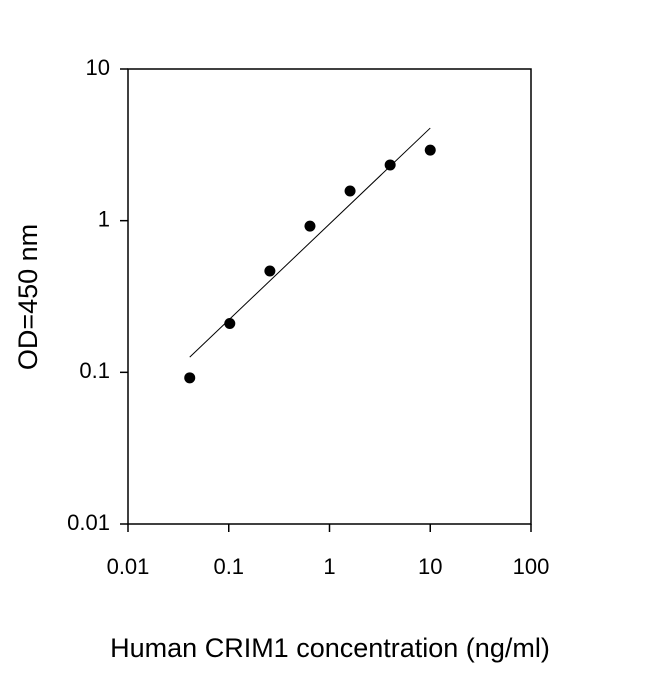 This screenshot has width=650, height=674. What do you see at coordinates (330, 648) in the screenshot?
I see `x-axis-label: Human CRIM1 concentration (ng/ml)` at bounding box center [330, 648].